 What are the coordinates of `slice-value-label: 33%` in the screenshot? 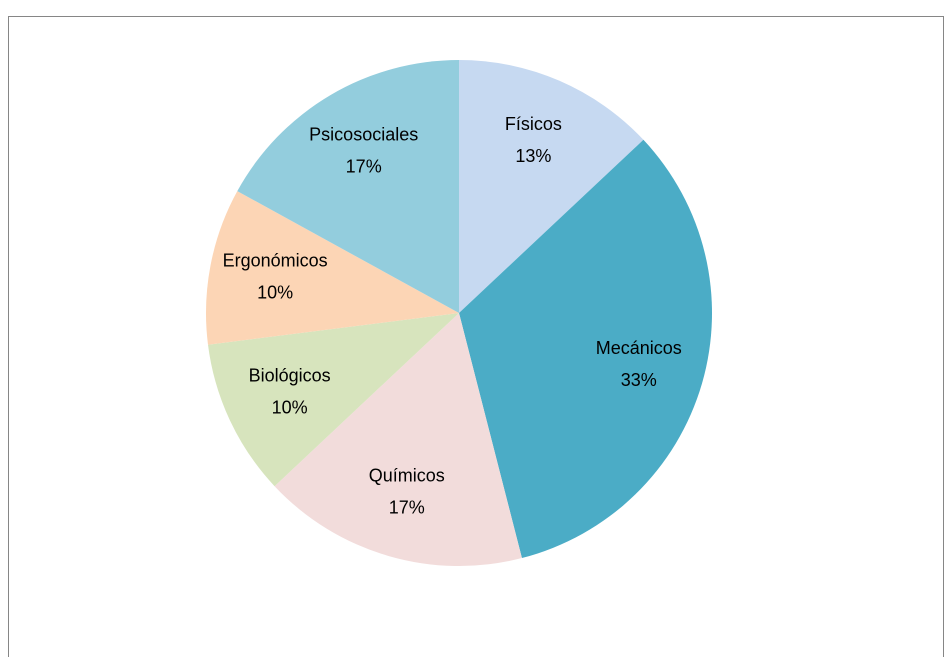 It's located at (639, 380).